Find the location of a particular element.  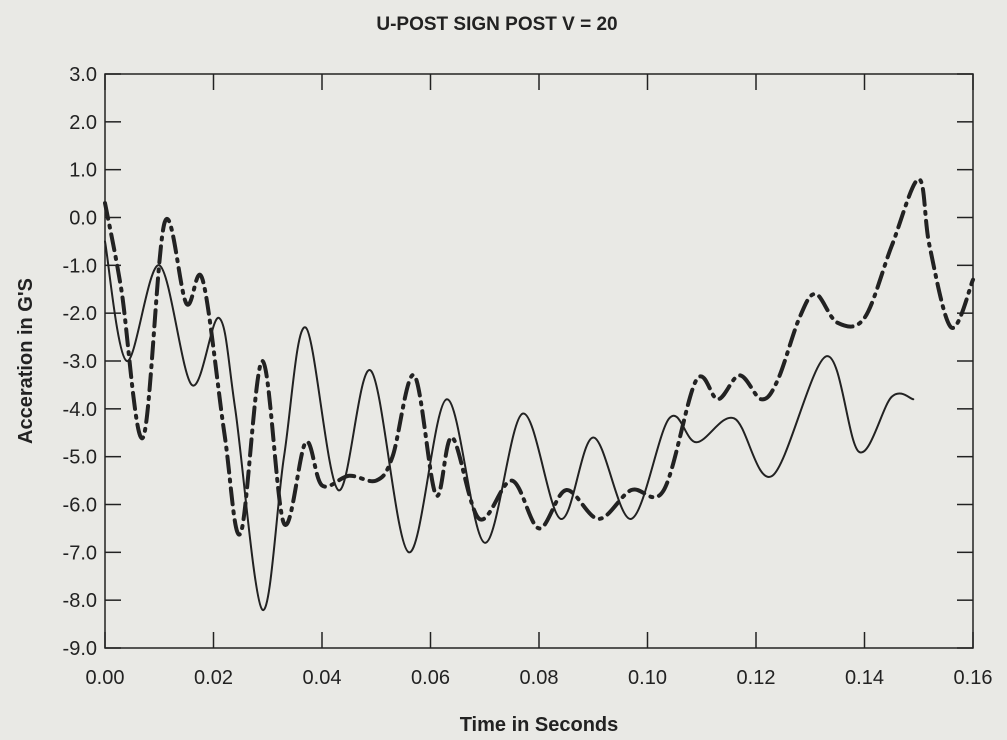

y-tick-label: -1.0 is located at coordinates (80, 266).